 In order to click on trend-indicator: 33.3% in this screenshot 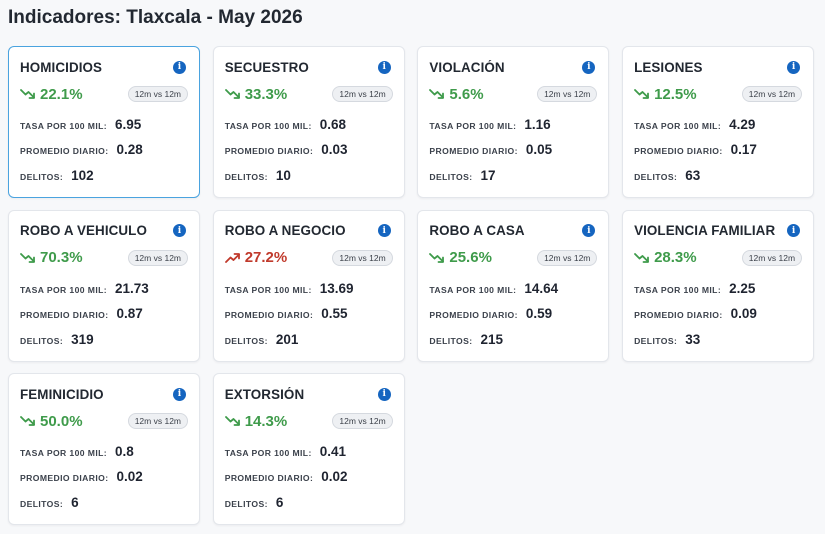, I will do `click(255, 94)`.